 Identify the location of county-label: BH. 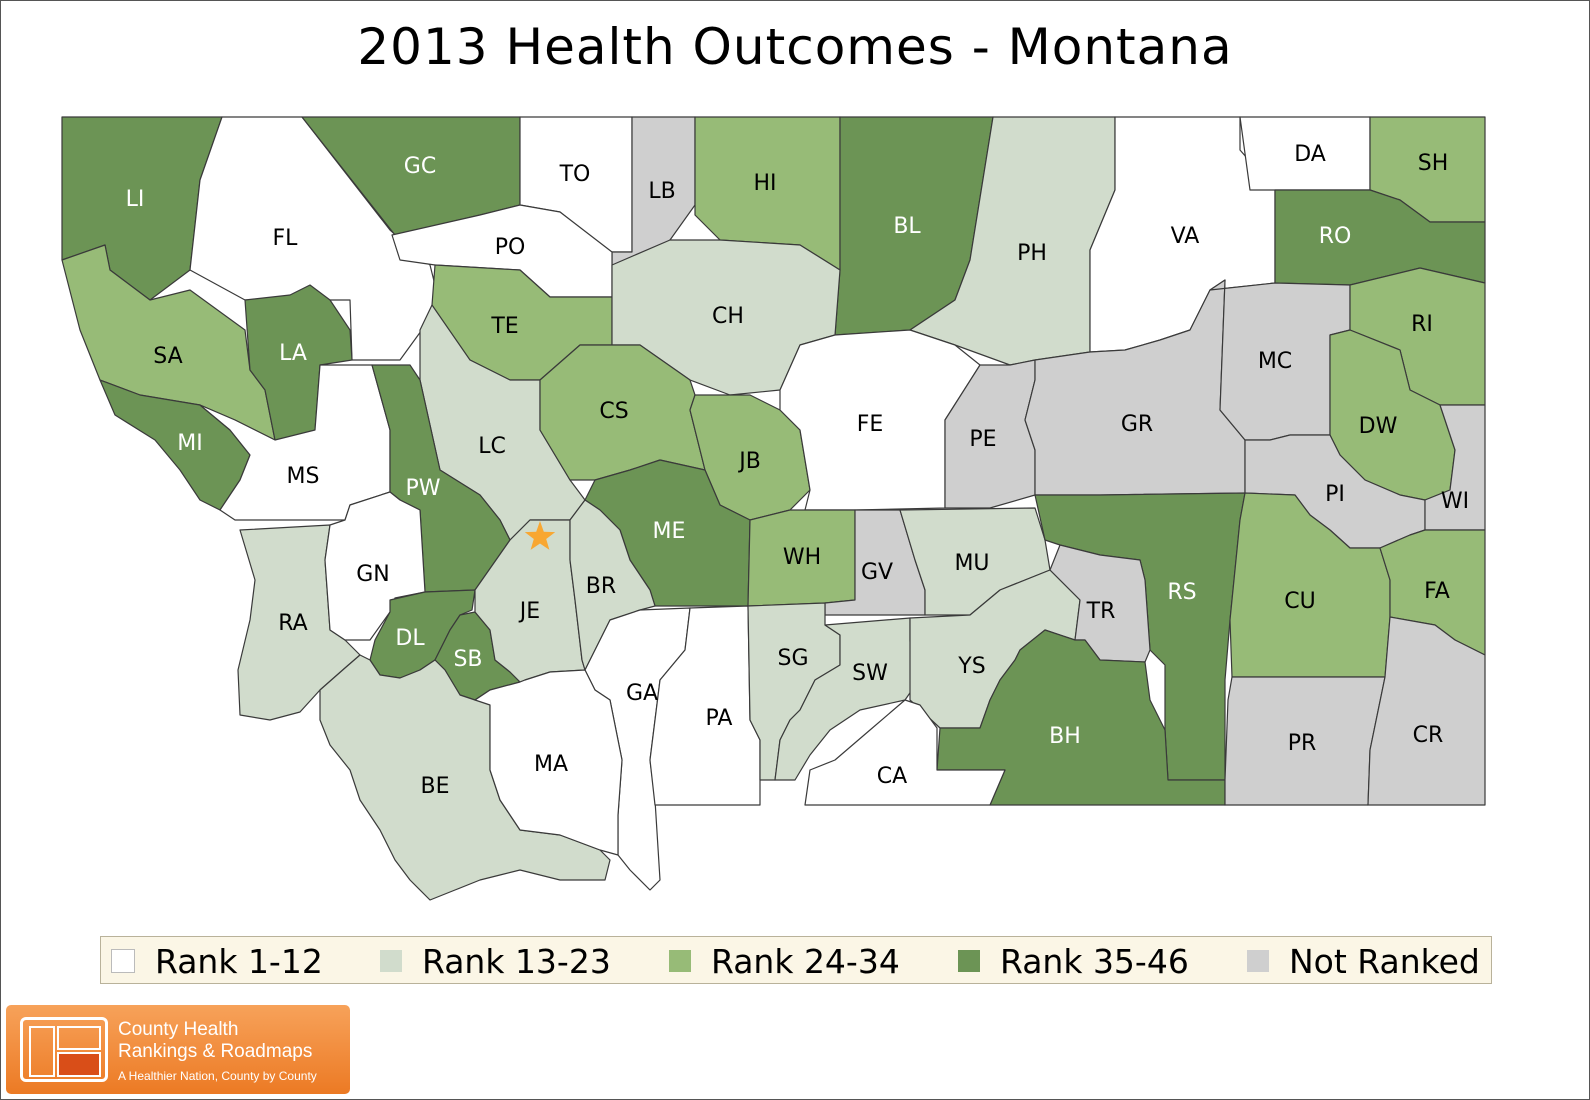
(1065, 736).